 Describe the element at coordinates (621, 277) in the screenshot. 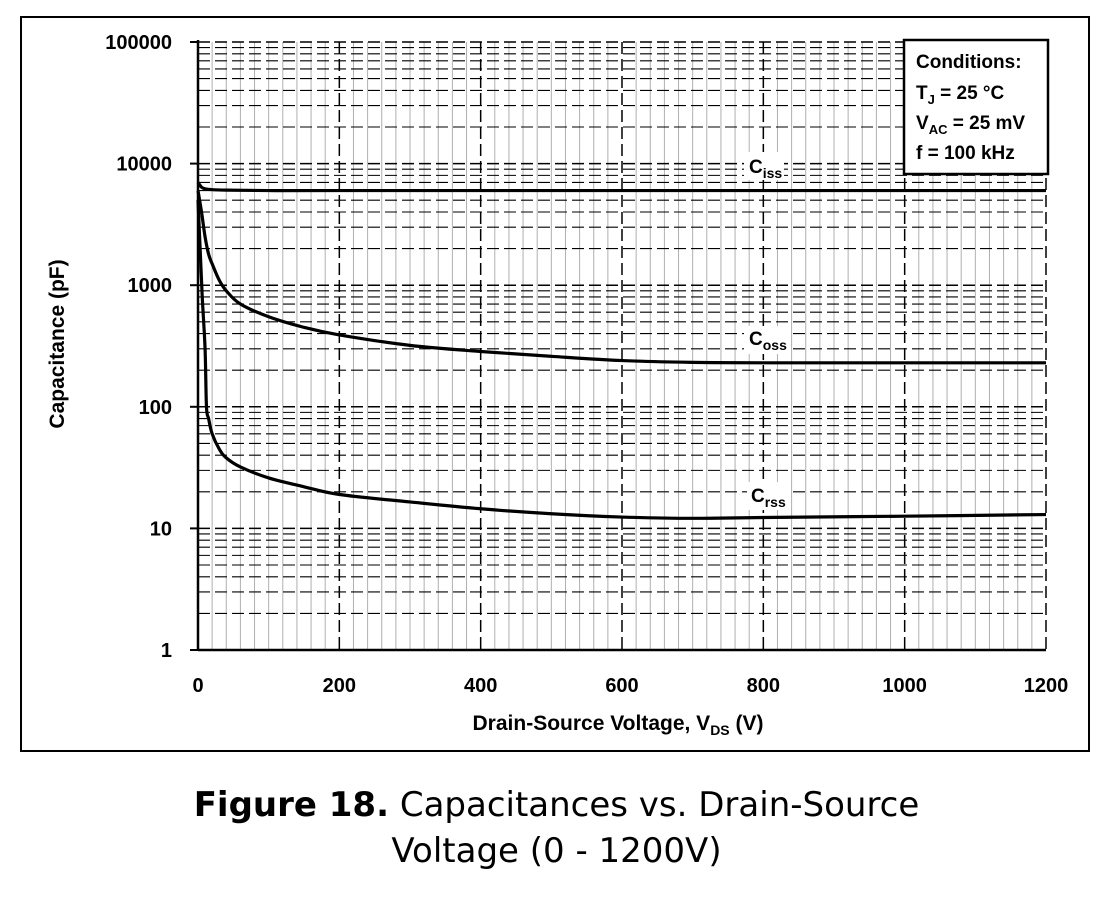

I see `series-line-oss` at that location.